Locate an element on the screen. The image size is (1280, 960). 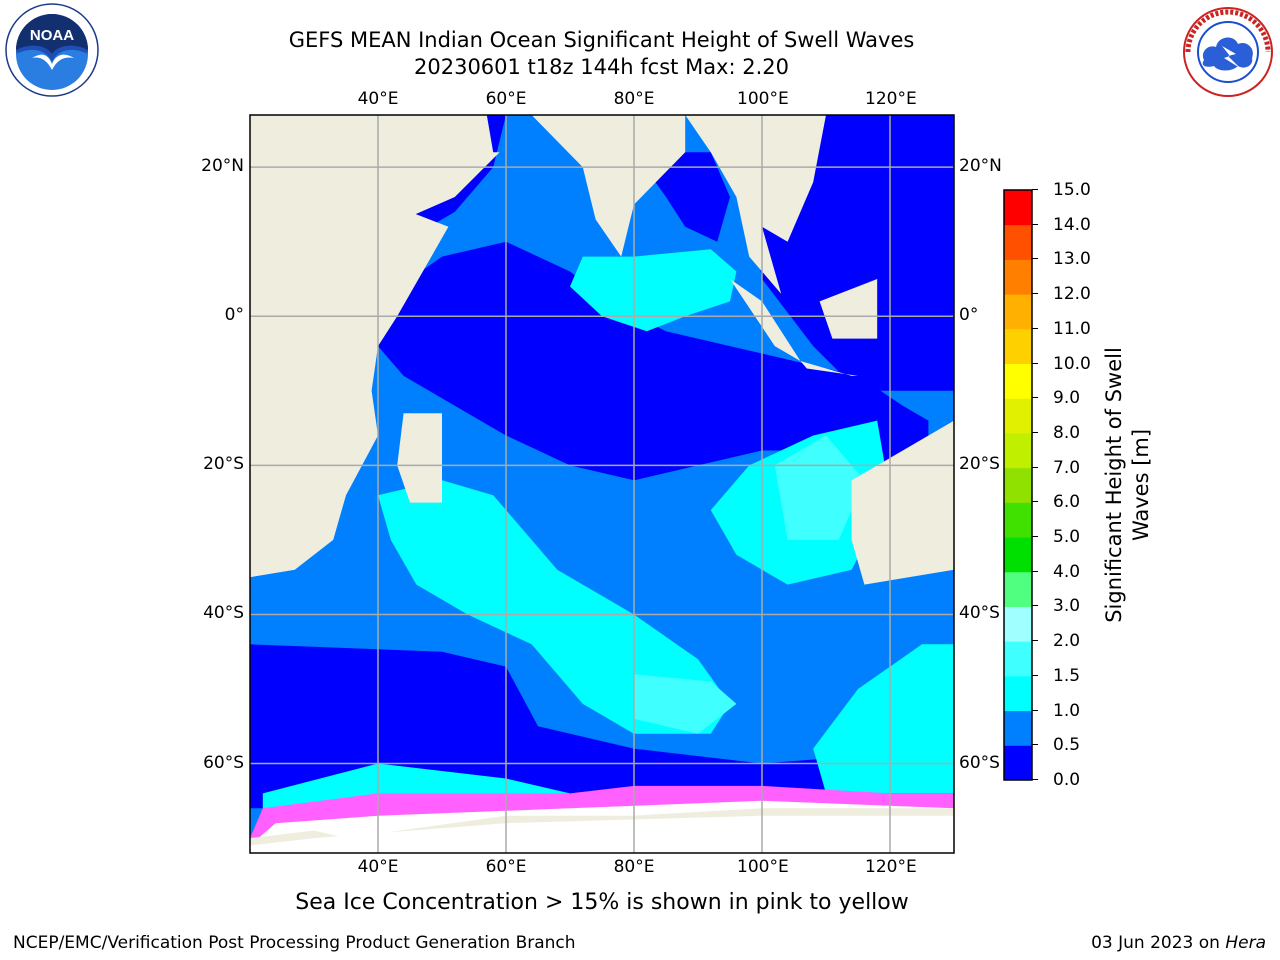
lat-tick-right: 20°S is located at coordinates (979, 464).